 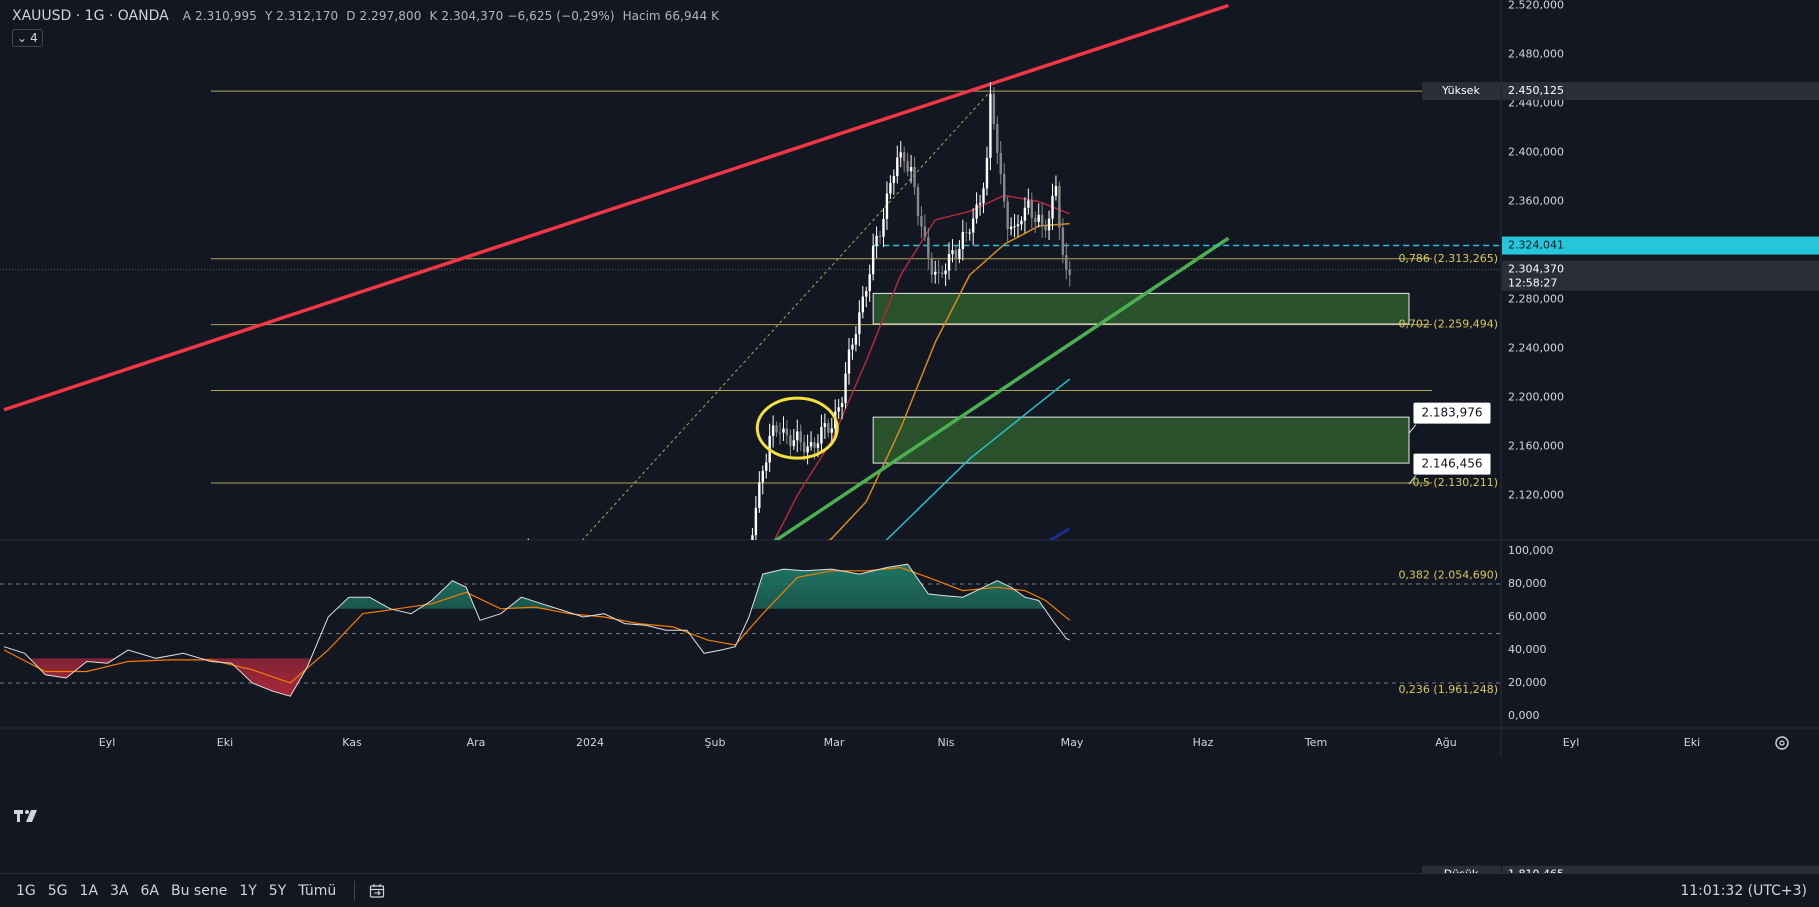 What do you see at coordinates (317, 890) in the screenshot?
I see `range-all-button: Tümü` at bounding box center [317, 890].